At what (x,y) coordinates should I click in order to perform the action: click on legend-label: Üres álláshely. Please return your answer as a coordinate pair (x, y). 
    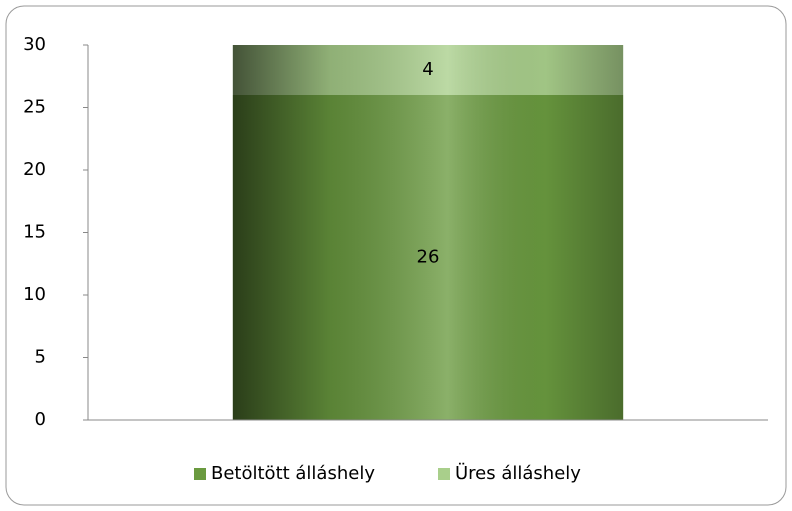
    Looking at the image, I should click on (518, 473).